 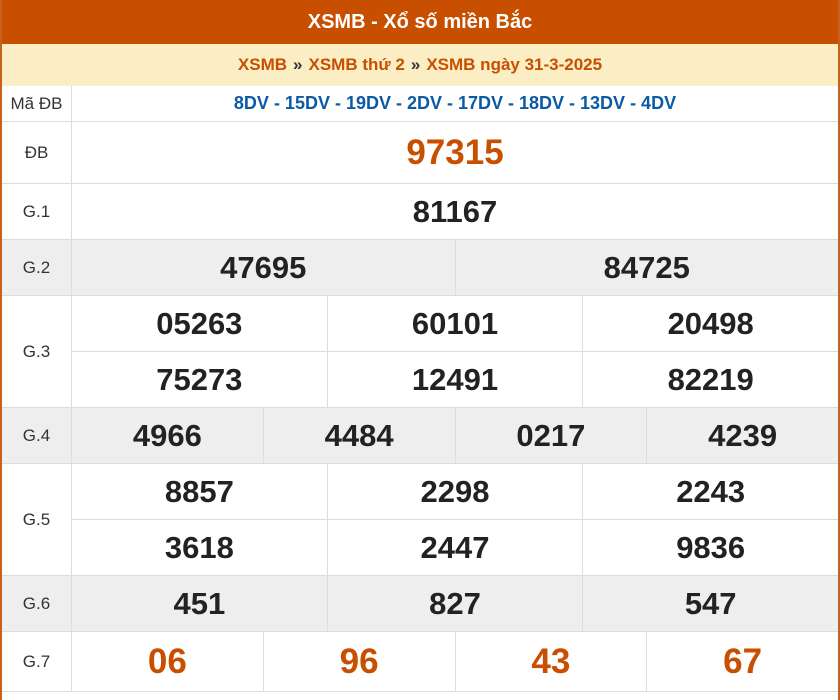 I want to click on prize-row: G.4 4966 4484 0217 4239, so click(x=420, y=436).